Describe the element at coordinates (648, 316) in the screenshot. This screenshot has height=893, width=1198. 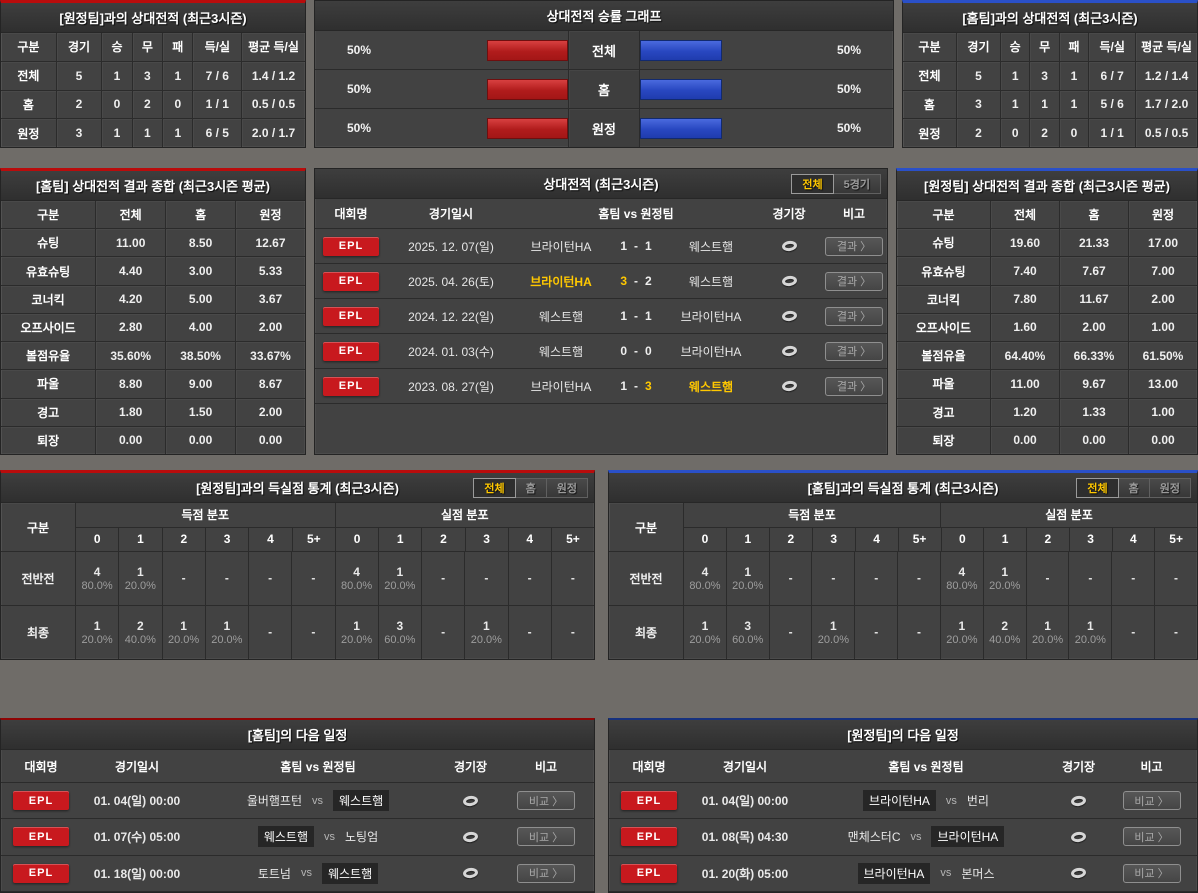
I see `away-score: 1` at that location.